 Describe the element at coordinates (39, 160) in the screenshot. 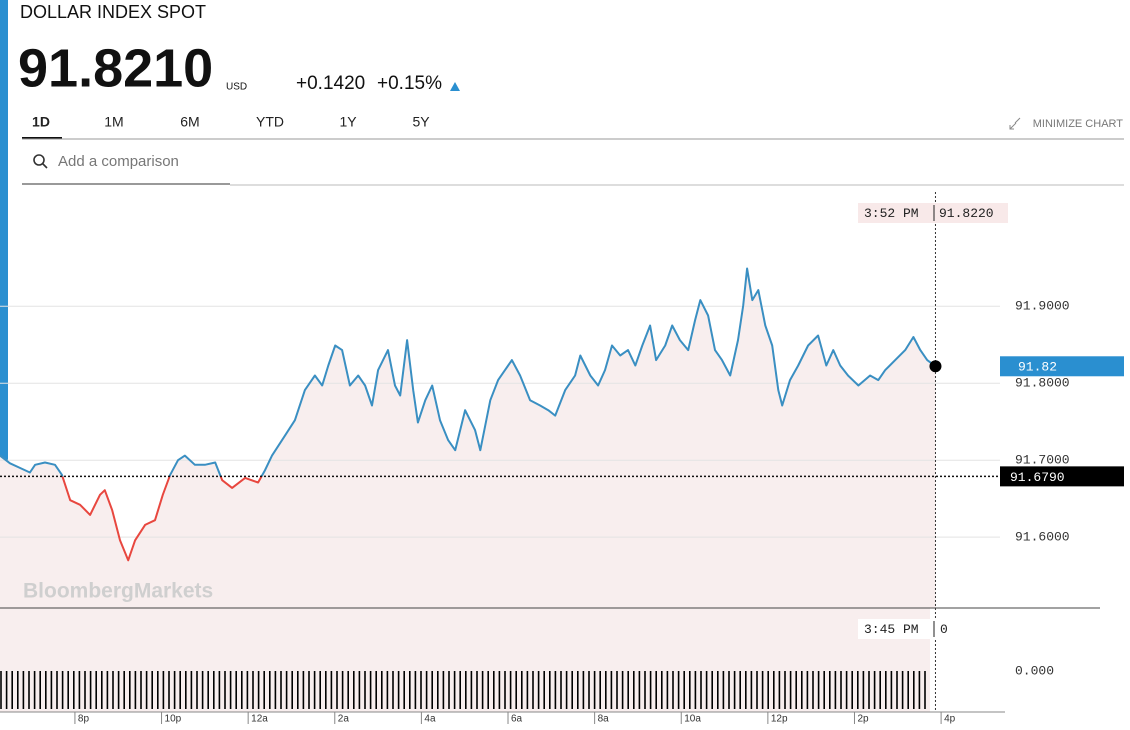

I see `search-icon` at that location.